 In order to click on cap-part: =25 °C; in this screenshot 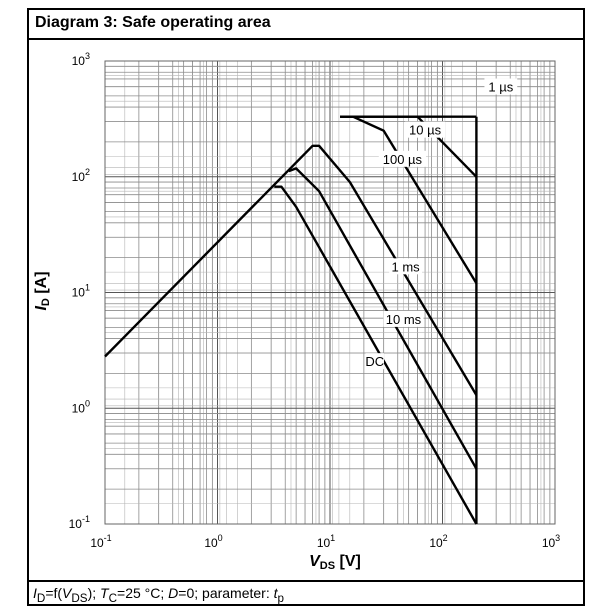, I will do `click(143, 593)`.